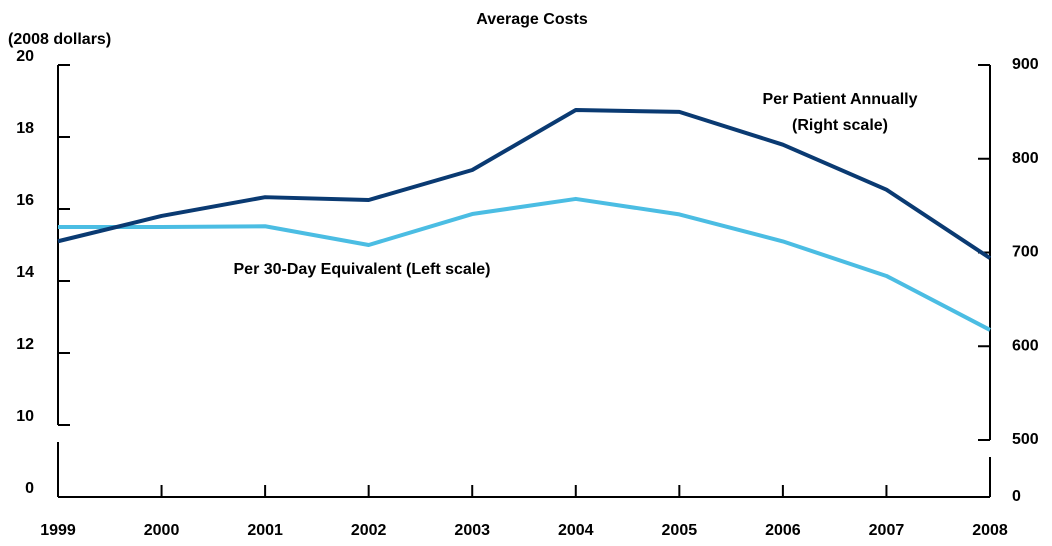 The image size is (1052, 546). I want to click on x-tick-label: 2003, so click(472, 530).